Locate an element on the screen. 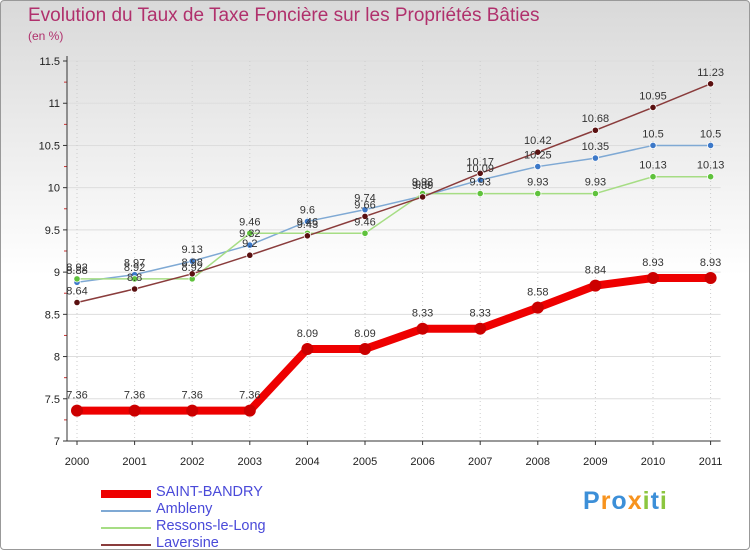 Image resolution: width=750 pixels, height=550 pixels. data-label: 9.66 is located at coordinates (364, 205).